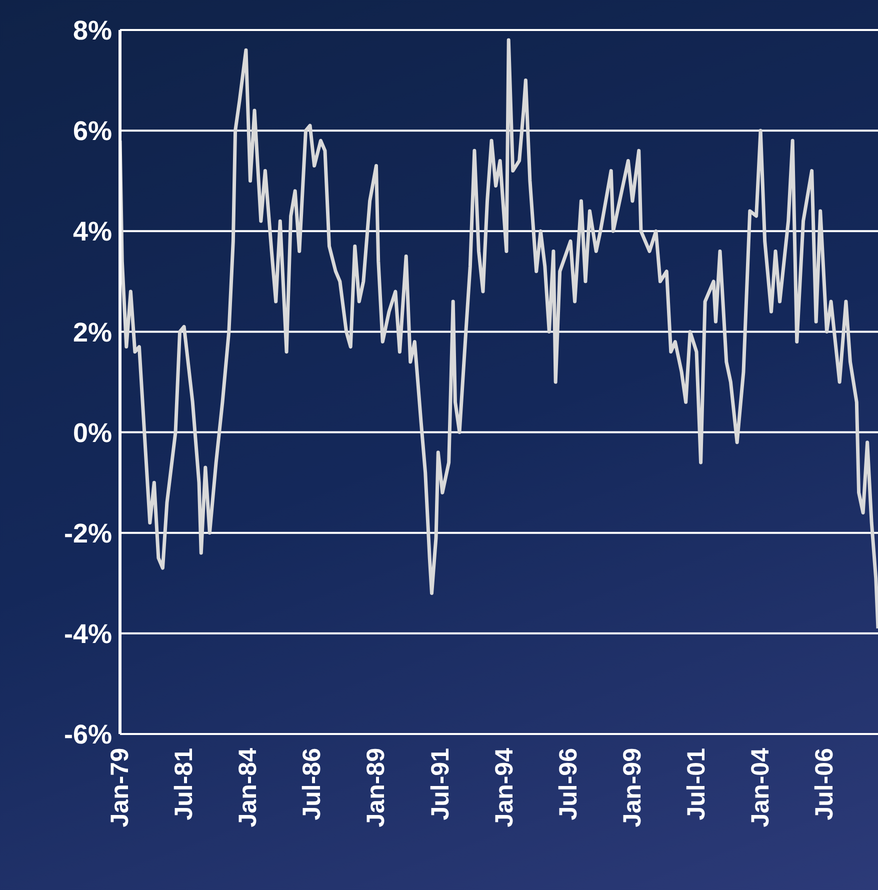  I want to click on y-tick-label: -6%, so click(88, 735).